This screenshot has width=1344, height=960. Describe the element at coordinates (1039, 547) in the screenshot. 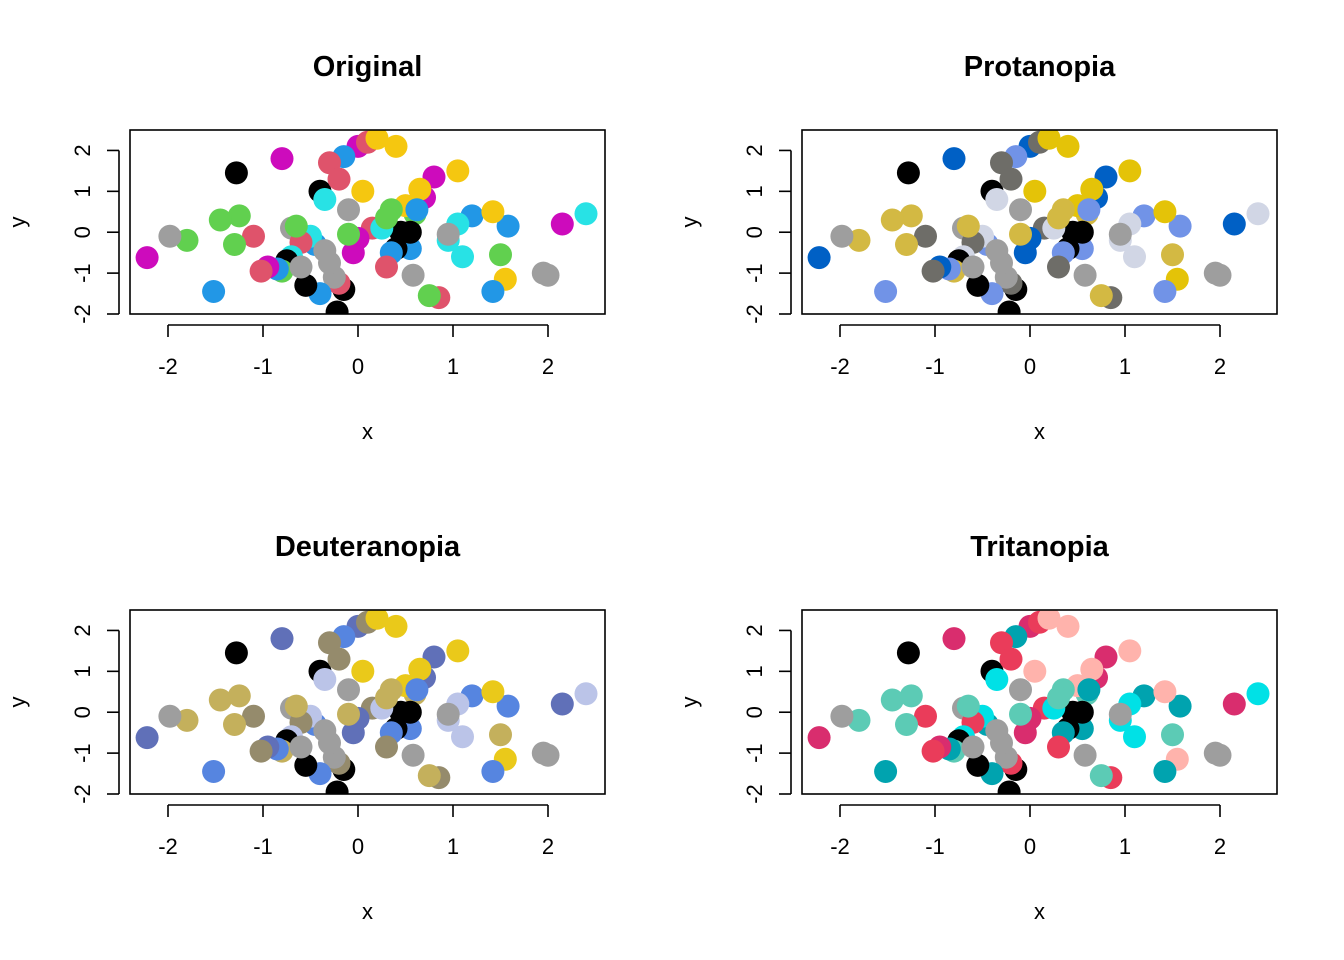

I see `panel-title: Tritanopia` at that location.